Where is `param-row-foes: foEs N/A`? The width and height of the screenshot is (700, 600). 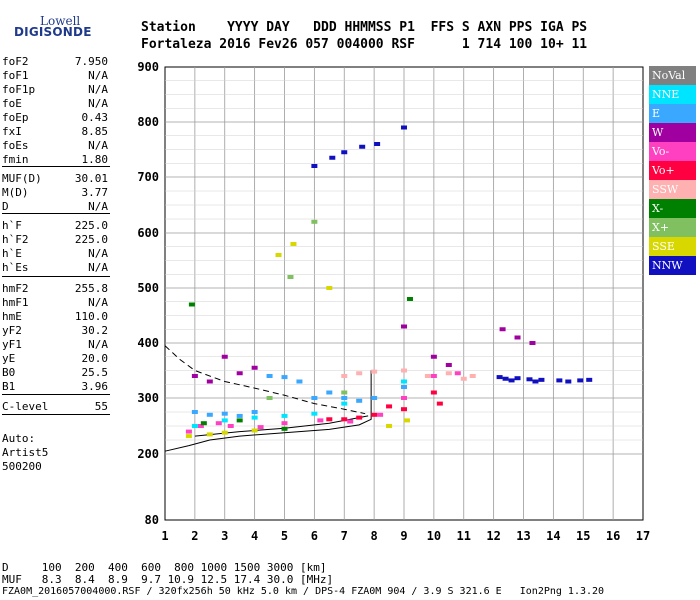 param-row-foes: foEs N/A is located at coordinates (55, 146).